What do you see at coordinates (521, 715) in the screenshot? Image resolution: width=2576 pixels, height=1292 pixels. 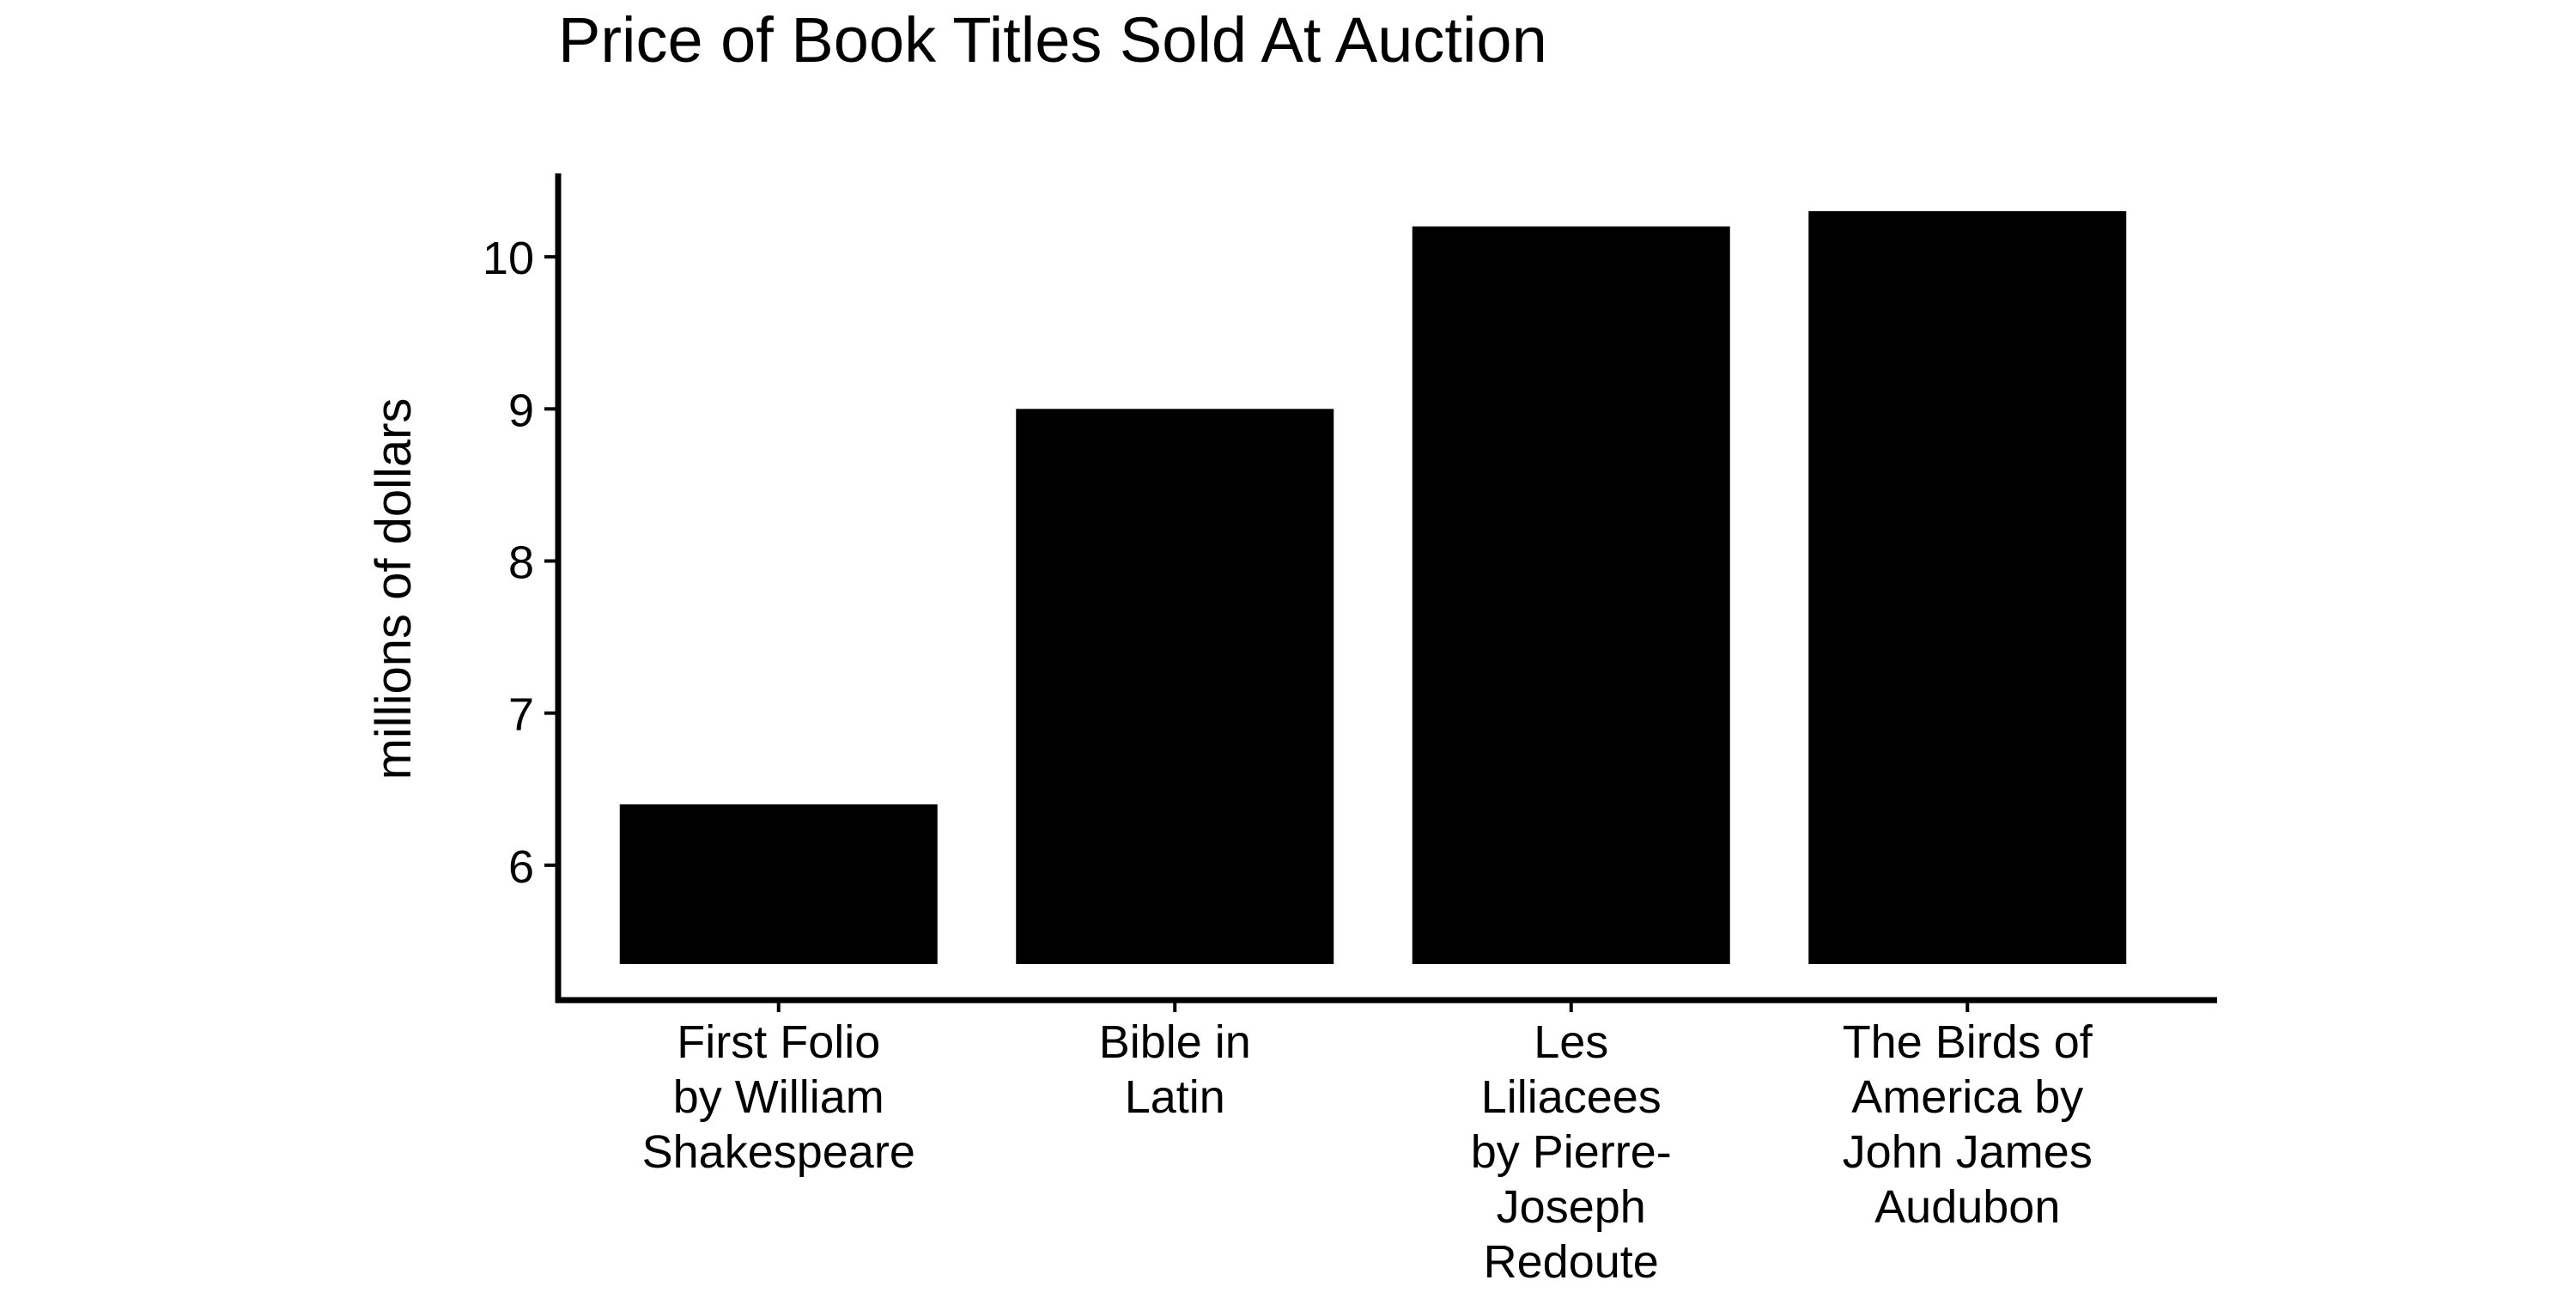 I see `y-tick-label: 7` at bounding box center [521, 715].